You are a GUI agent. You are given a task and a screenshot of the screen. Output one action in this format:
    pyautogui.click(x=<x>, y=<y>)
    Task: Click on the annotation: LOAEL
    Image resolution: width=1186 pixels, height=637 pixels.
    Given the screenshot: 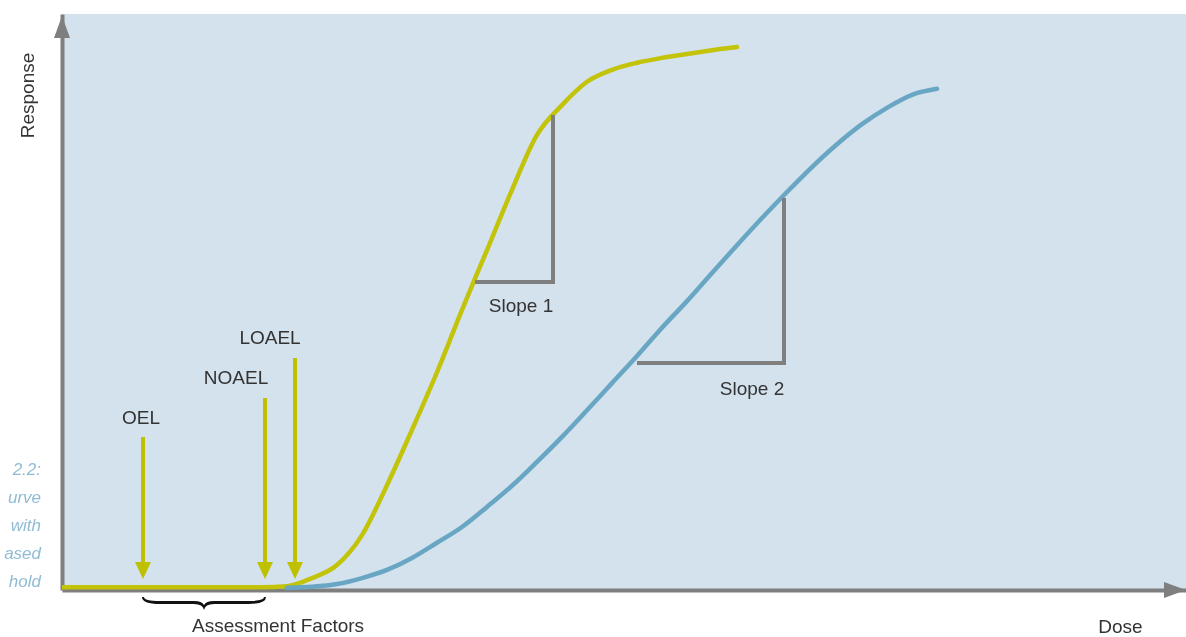 What is the action you would take?
    pyautogui.click(x=270, y=337)
    